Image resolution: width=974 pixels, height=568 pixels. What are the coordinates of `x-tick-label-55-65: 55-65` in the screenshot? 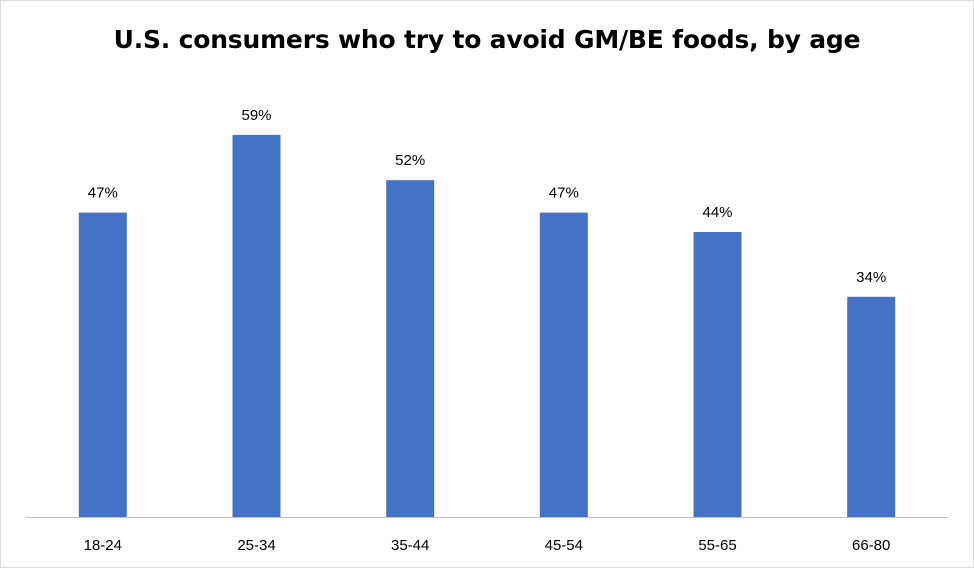 It's located at (717, 545).